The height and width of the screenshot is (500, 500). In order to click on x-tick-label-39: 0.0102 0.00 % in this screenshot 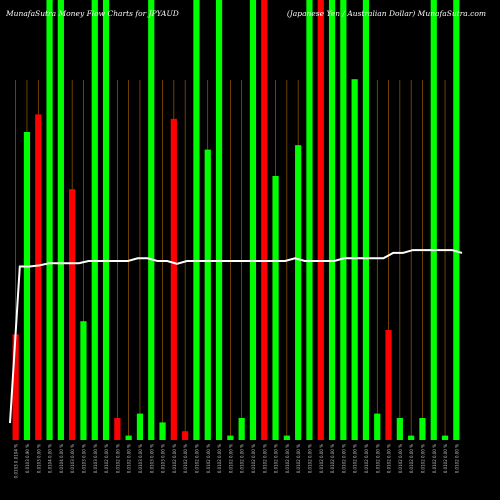, I will do `click(445, 458)`.